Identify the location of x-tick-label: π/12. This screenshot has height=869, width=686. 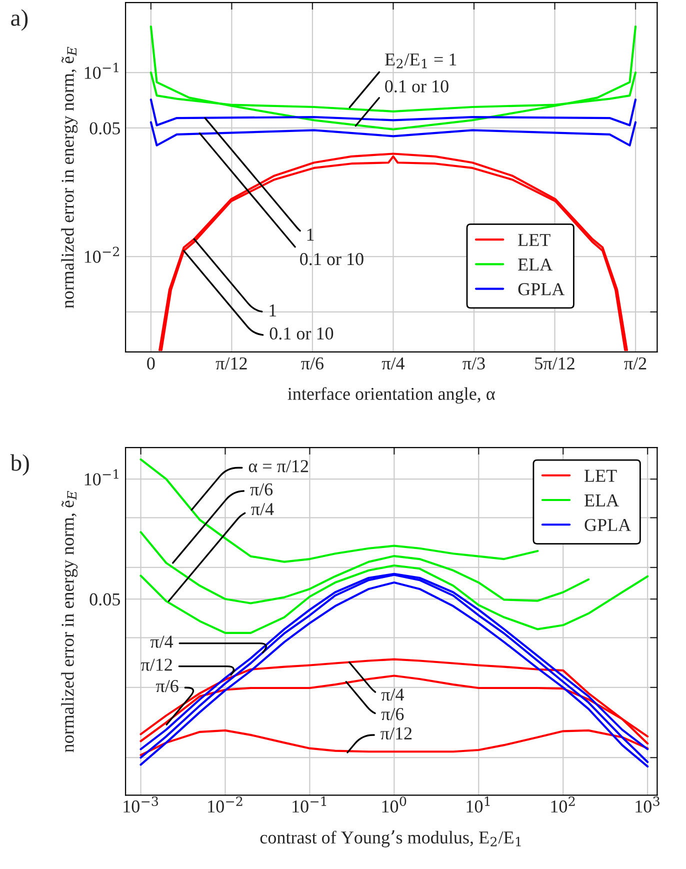
(231, 363).